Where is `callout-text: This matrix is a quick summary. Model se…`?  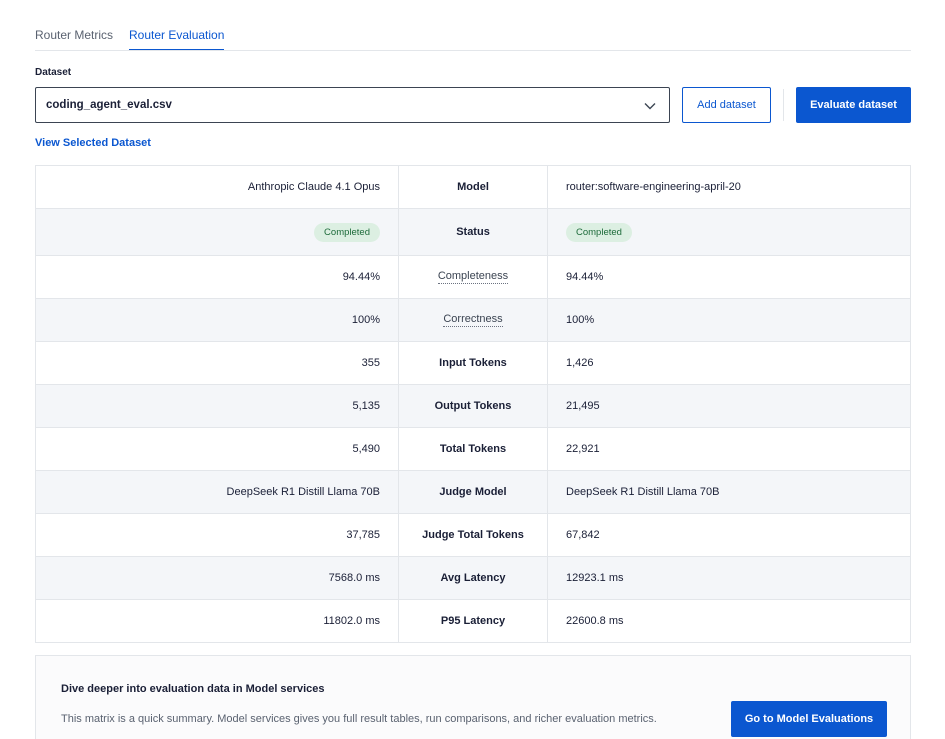
callout-text: This matrix is a quick summary. Model se… is located at coordinates (359, 719).